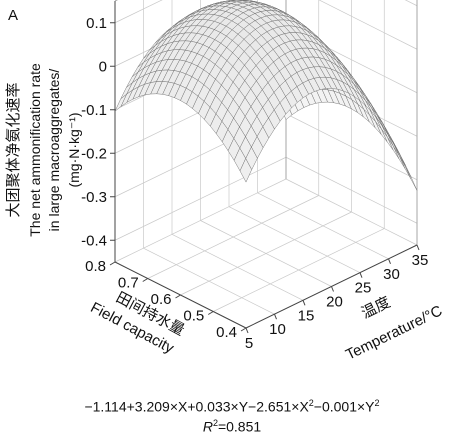 The width and height of the screenshot is (464, 443). I want to click on equation-part-2: −0.001×Y, so click(344, 406).